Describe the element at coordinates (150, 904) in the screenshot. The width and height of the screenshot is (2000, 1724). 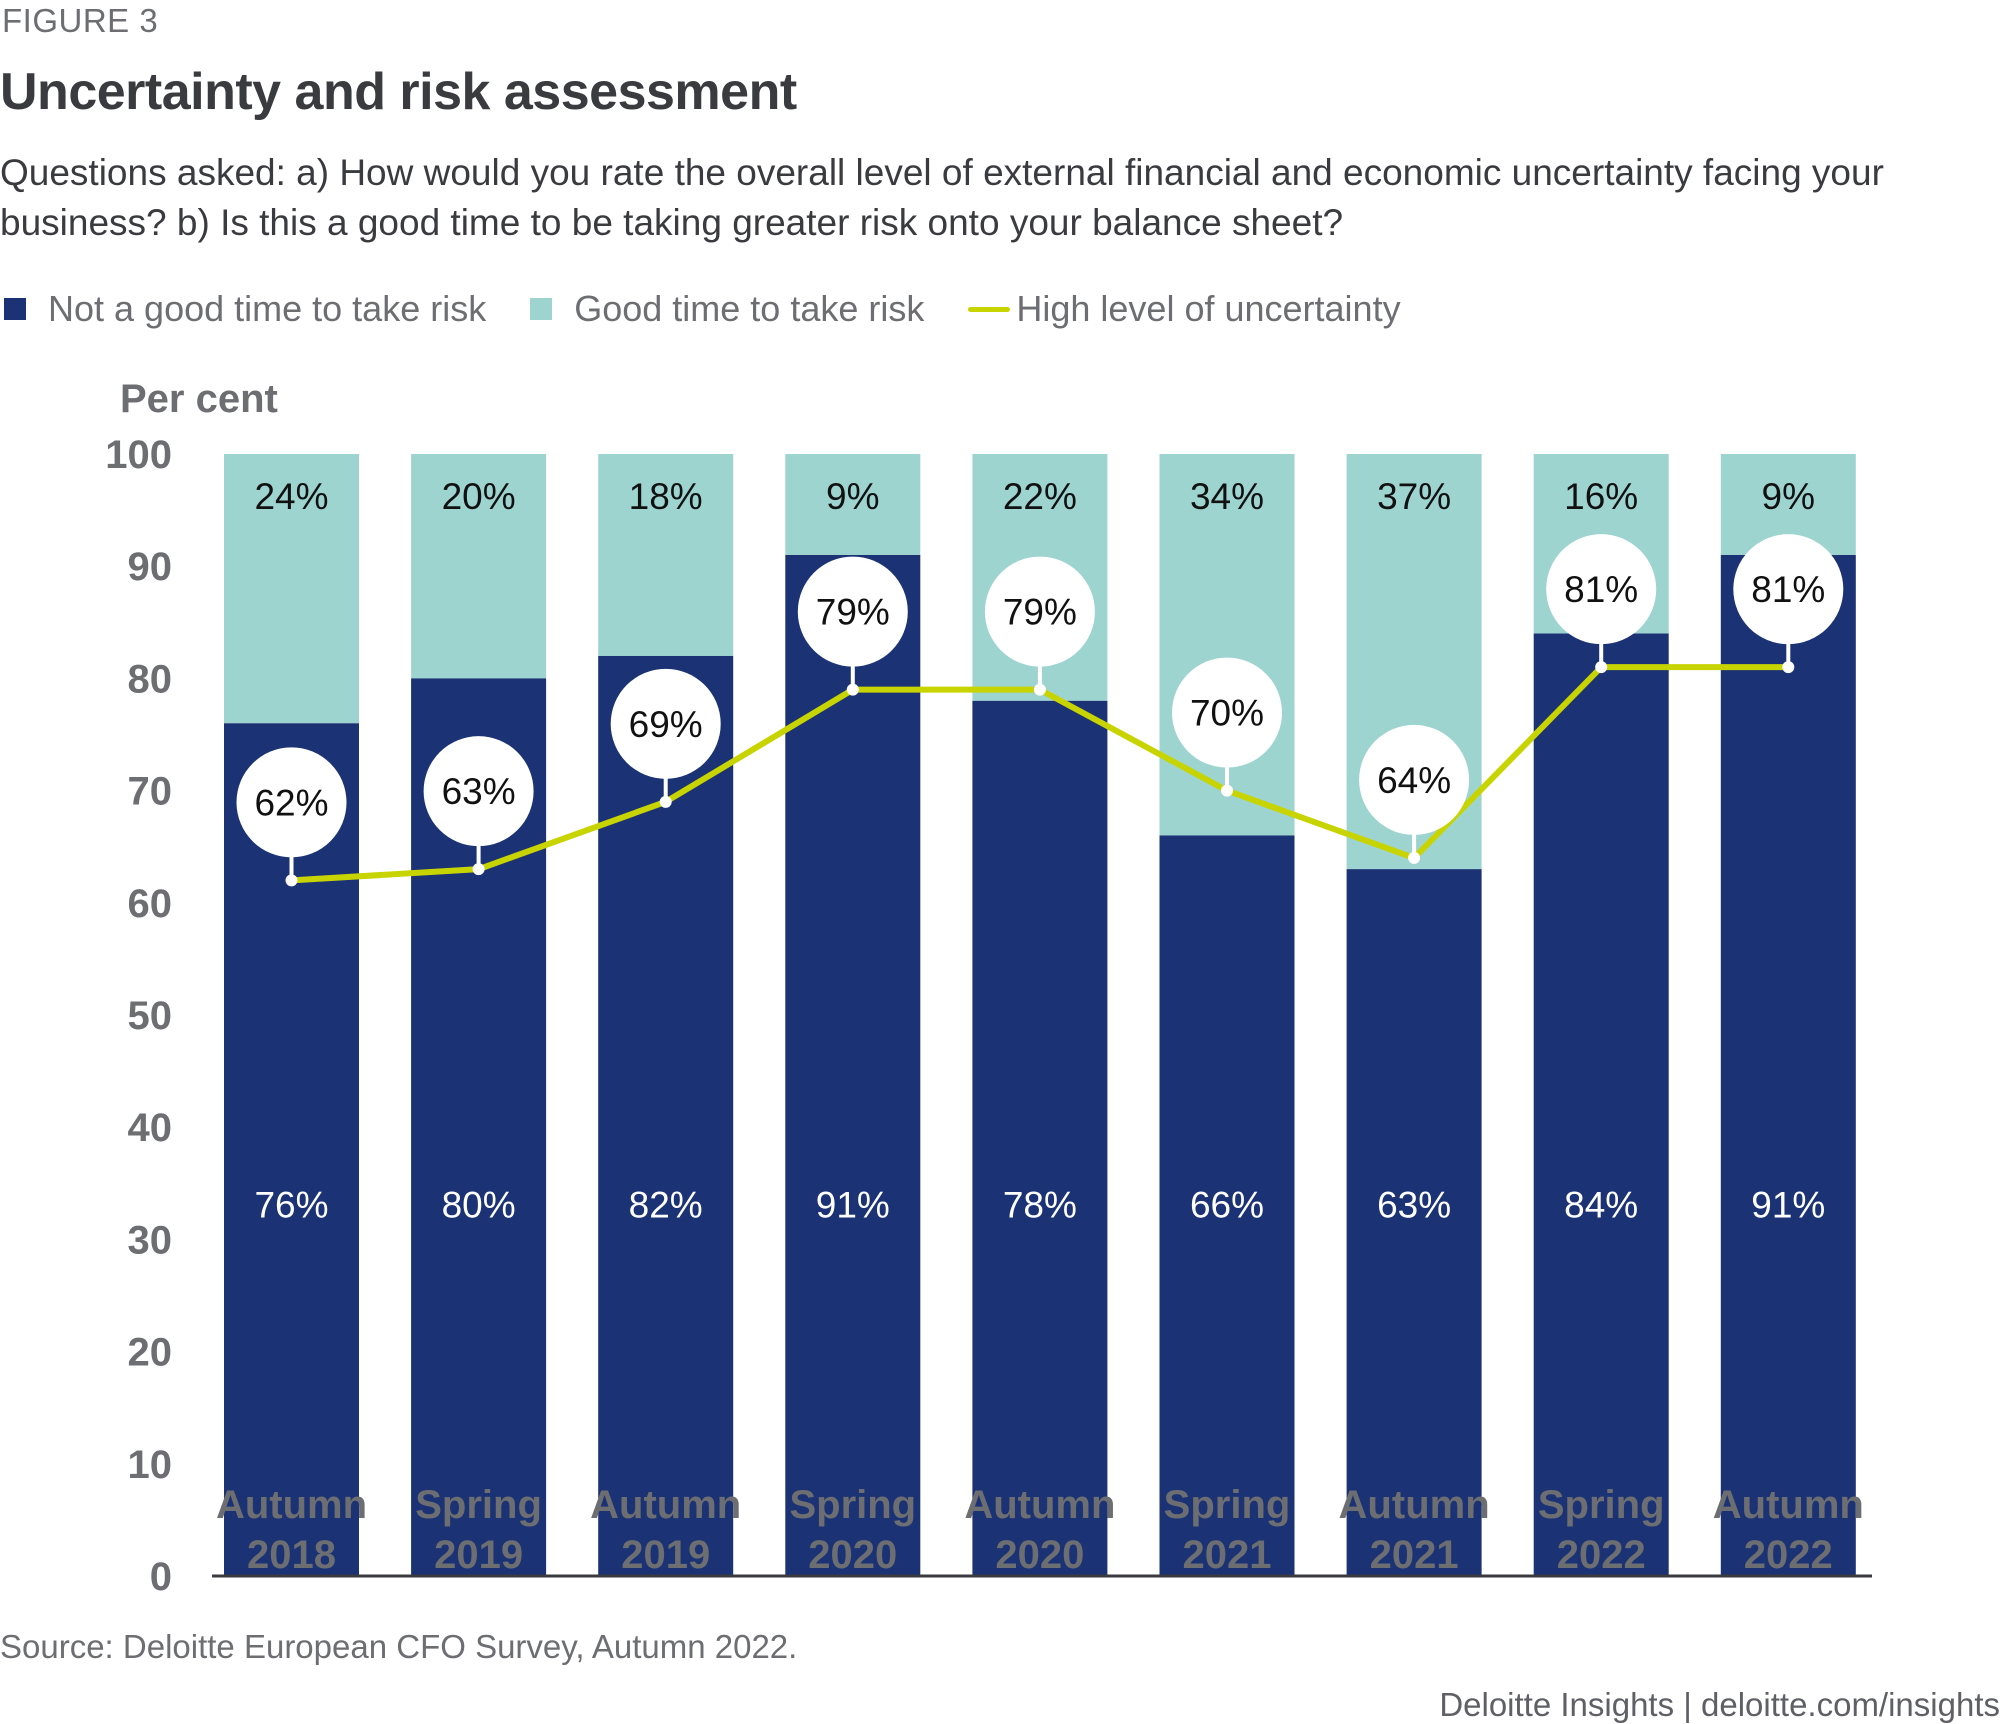
I see `y-tick-label: 60` at that location.